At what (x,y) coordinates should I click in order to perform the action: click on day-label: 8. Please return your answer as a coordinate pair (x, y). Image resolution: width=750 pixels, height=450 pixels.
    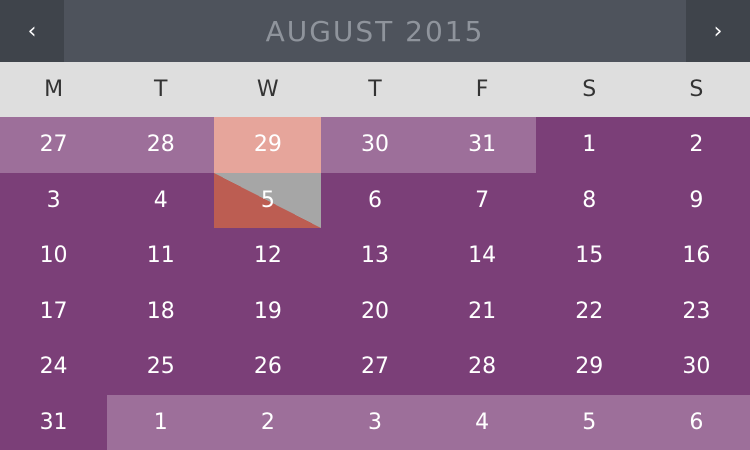
    Looking at the image, I should click on (589, 200).